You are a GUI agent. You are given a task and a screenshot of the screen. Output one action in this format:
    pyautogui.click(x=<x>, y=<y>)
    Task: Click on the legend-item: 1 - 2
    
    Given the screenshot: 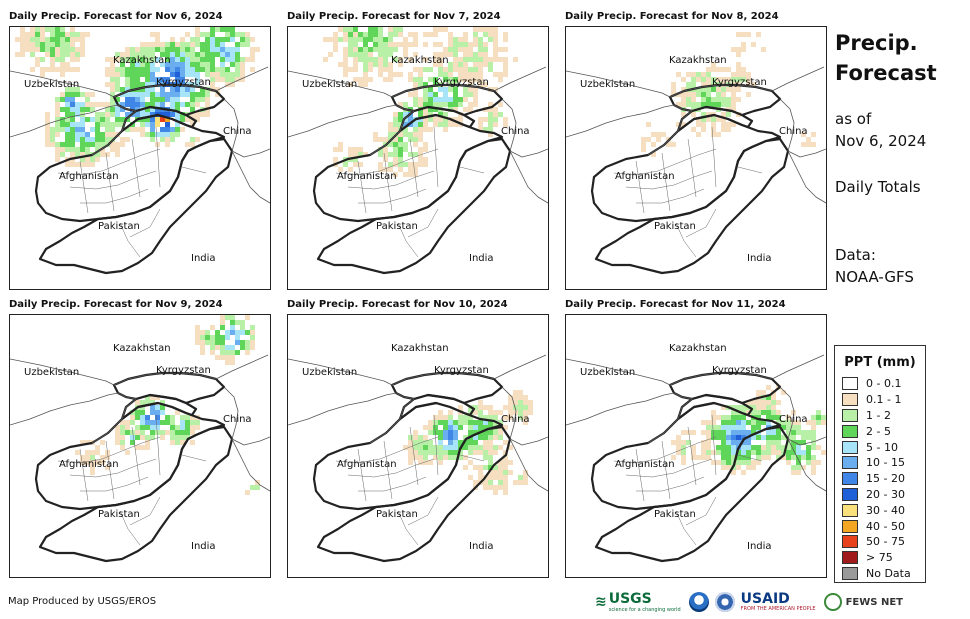 What is the action you would take?
    pyautogui.click(x=880, y=416)
    